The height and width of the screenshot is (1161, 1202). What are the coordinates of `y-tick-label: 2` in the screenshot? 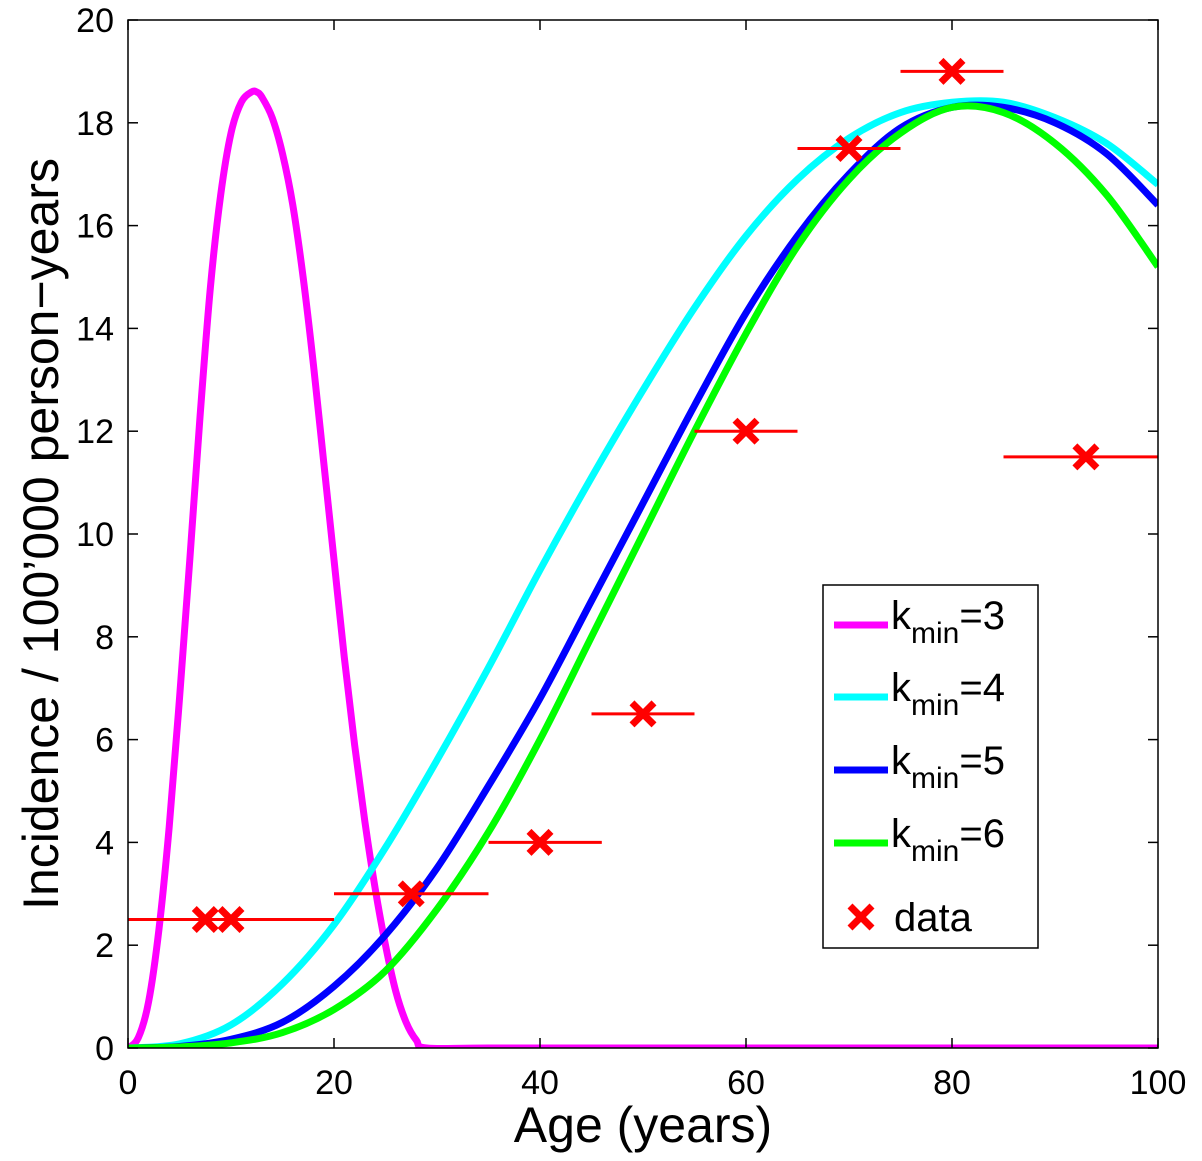 It's located at (104, 946).